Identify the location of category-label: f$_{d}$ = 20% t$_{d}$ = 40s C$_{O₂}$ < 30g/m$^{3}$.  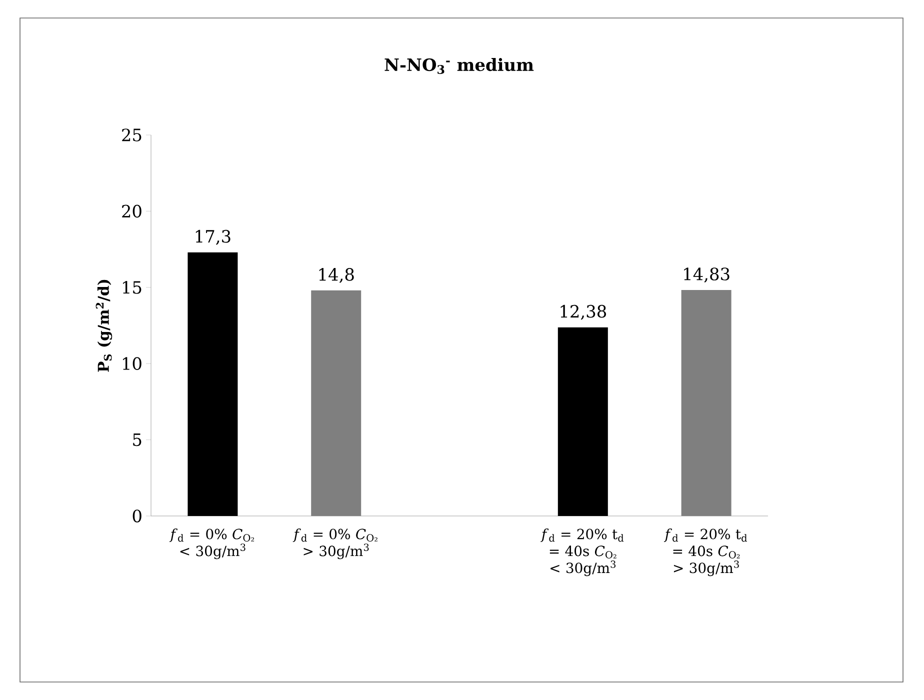
(582, 552).